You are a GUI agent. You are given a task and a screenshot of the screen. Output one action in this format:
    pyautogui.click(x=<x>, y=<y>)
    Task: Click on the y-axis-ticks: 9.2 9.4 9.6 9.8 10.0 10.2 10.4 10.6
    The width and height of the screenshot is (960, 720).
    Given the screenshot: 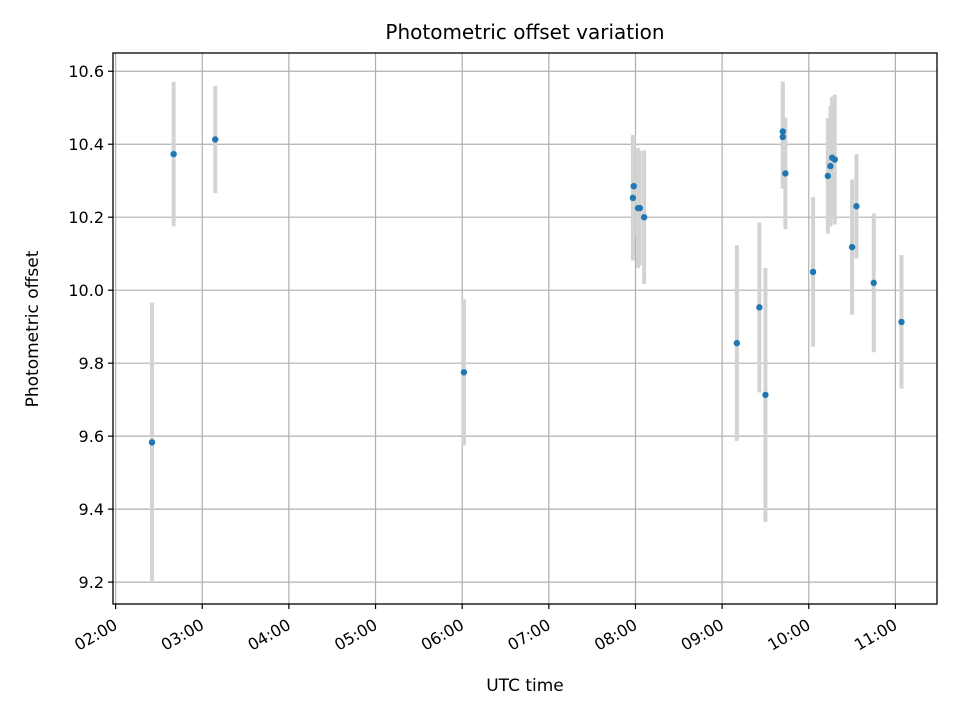 What is the action you would take?
    pyautogui.click(x=90, y=327)
    